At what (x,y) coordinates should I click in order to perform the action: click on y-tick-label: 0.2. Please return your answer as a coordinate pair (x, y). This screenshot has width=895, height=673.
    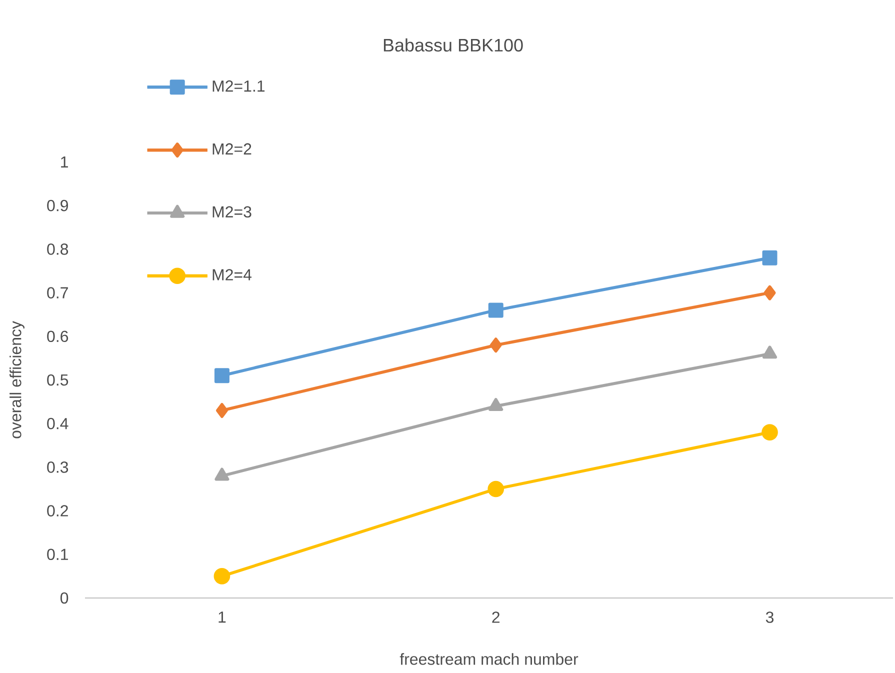
    Looking at the image, I should click on (57, 510).